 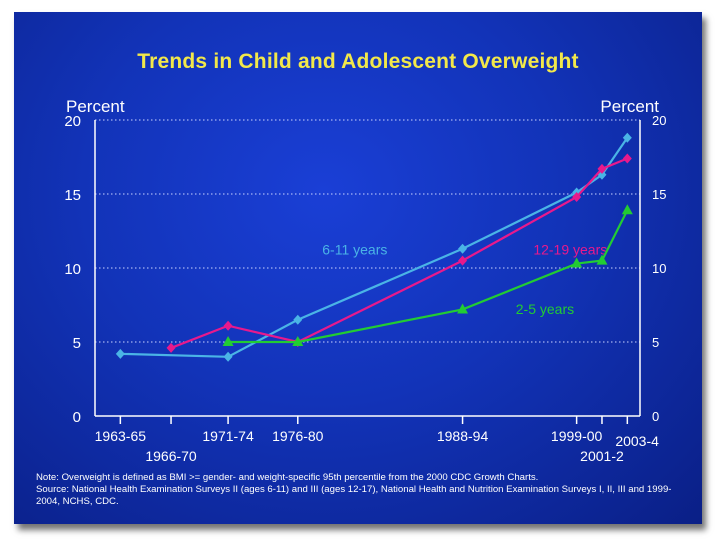 I want to click on y-axis-title-left: Percent, so click(x=95, y=106).